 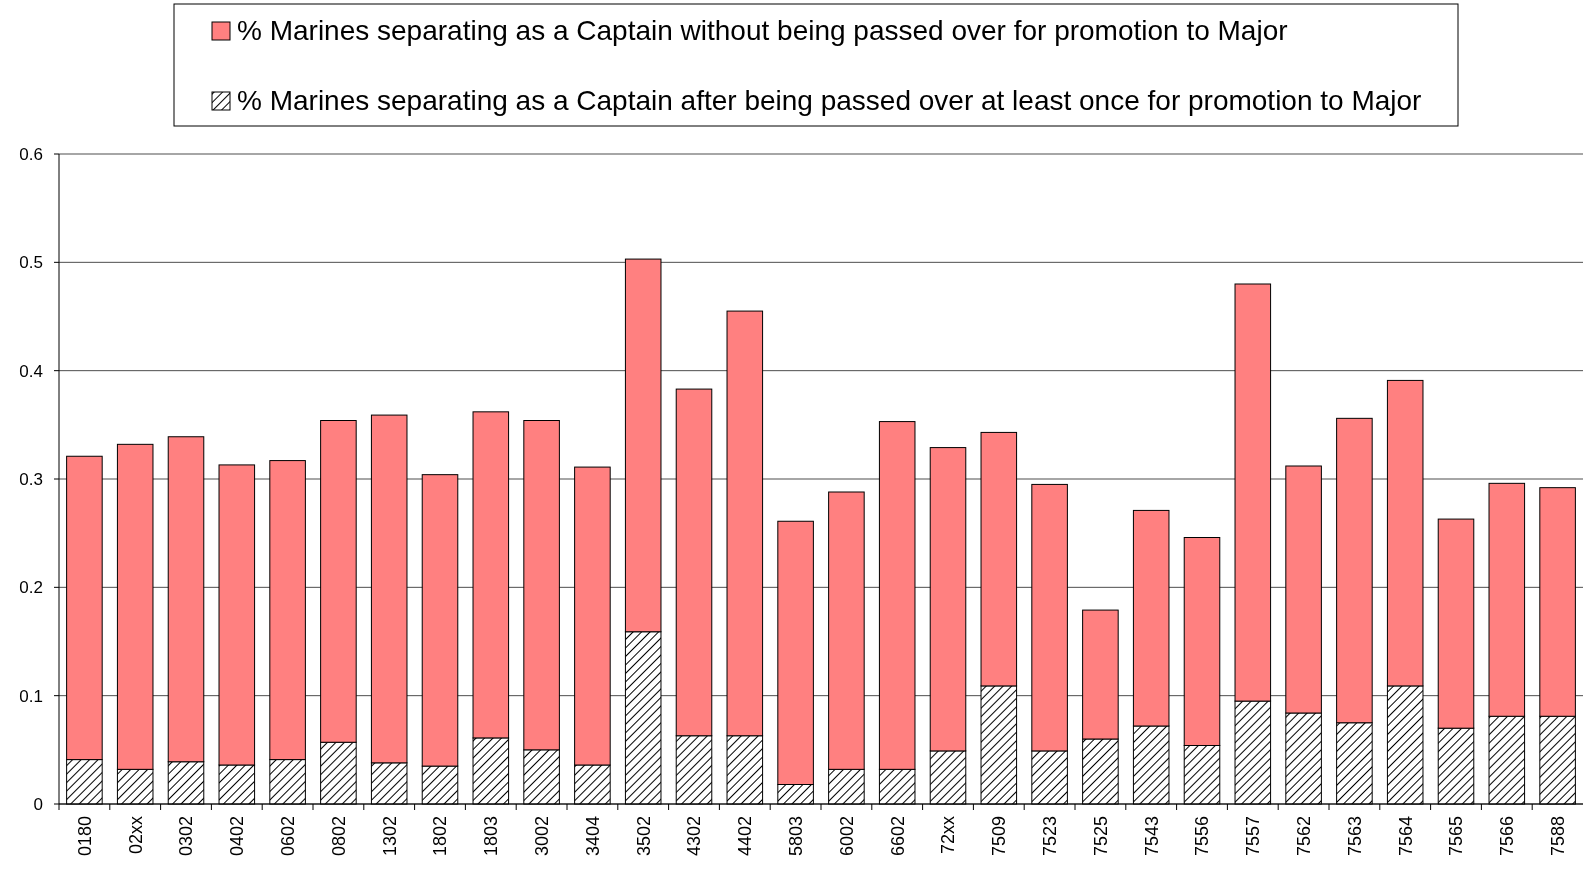 What do you see at coordinates (1303, 836) in the screenshot?
I see `x-tick-label: 7562` at bounding box center [1303, 836].